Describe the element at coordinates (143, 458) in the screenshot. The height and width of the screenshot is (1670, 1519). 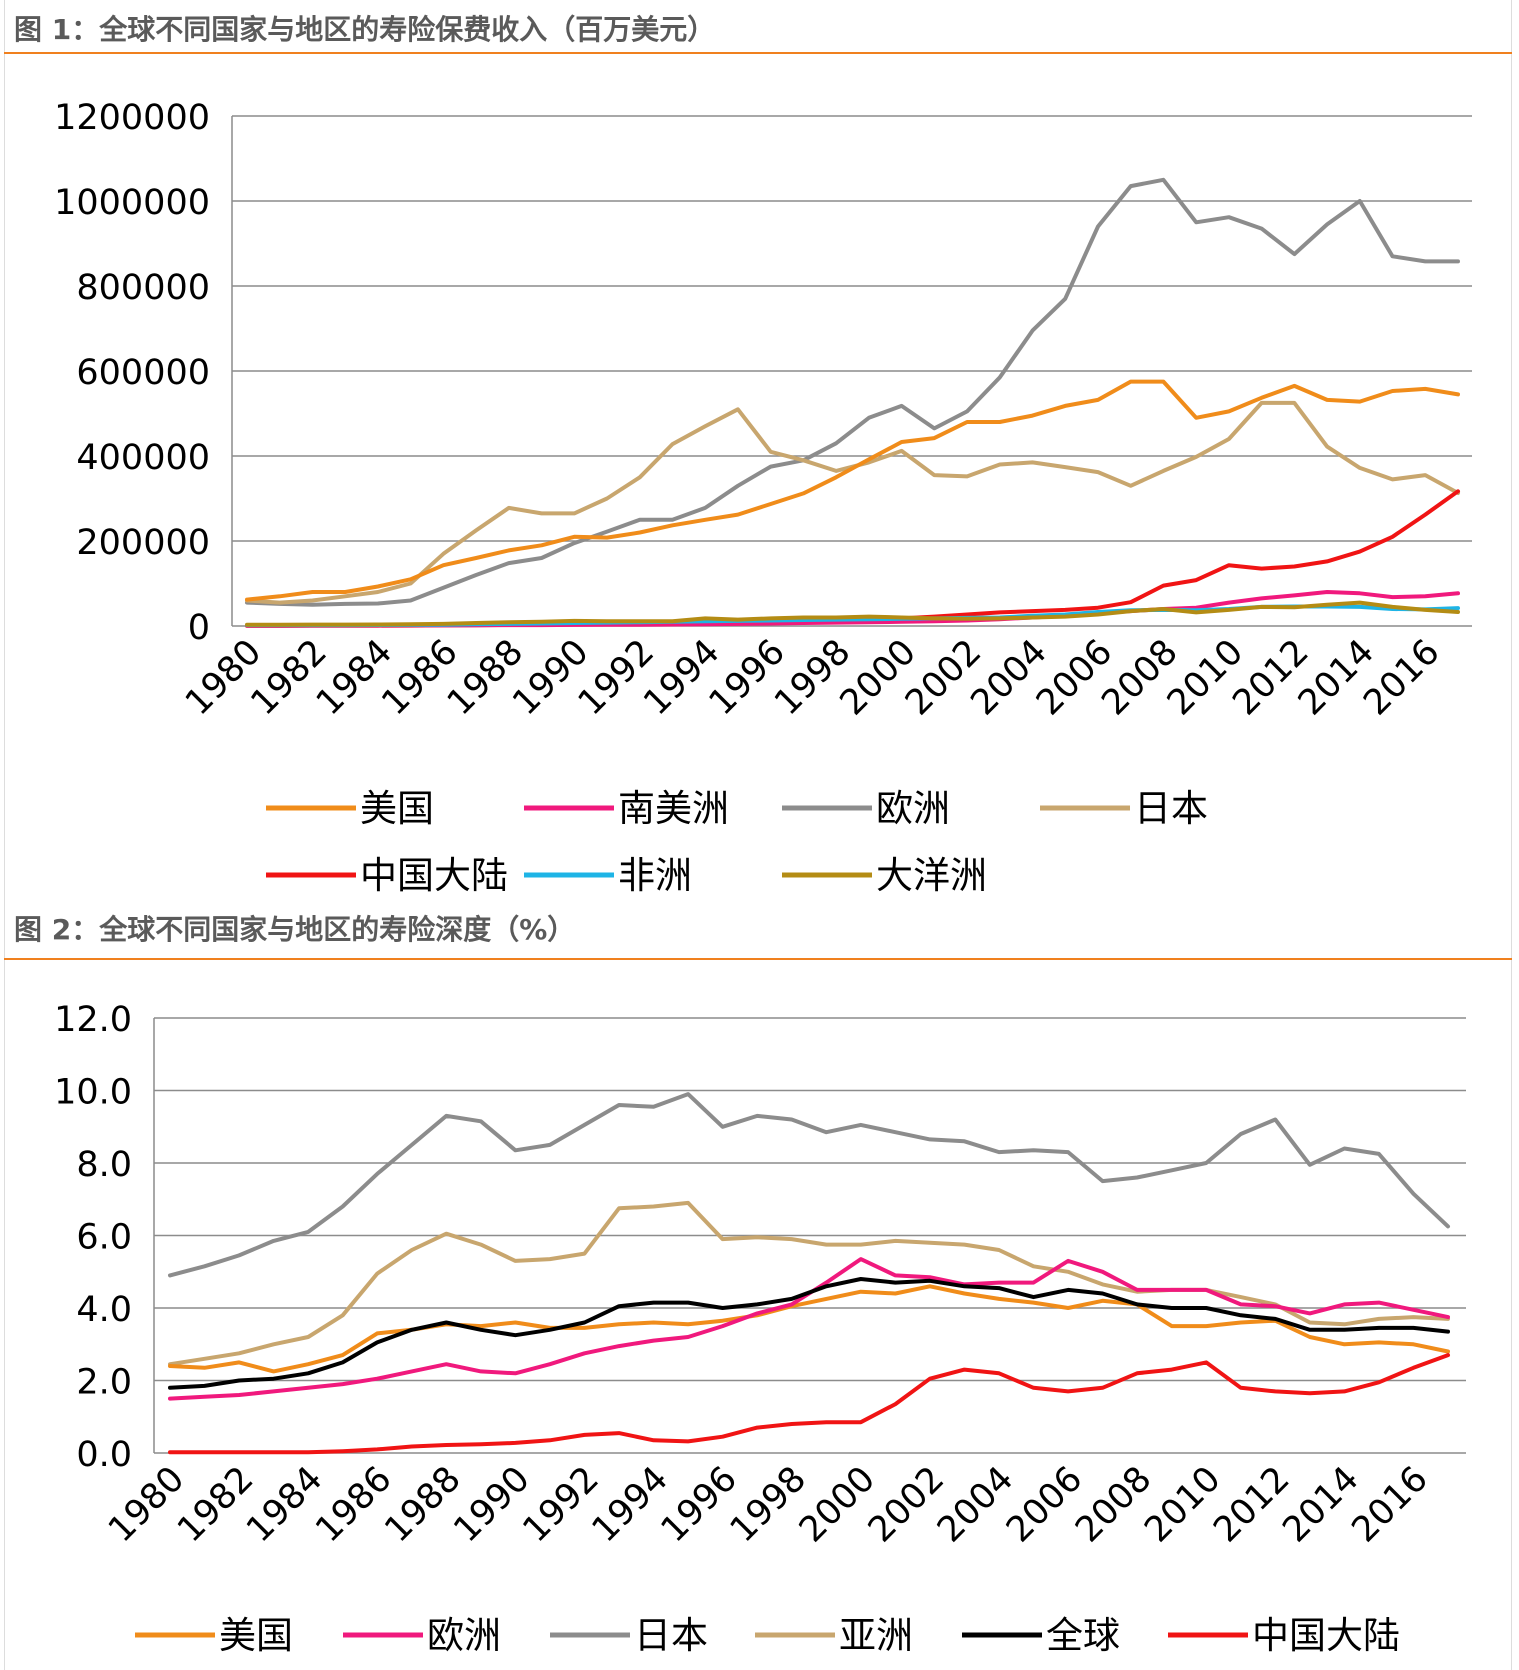
I see `y-tick-label: 400000` at that location.